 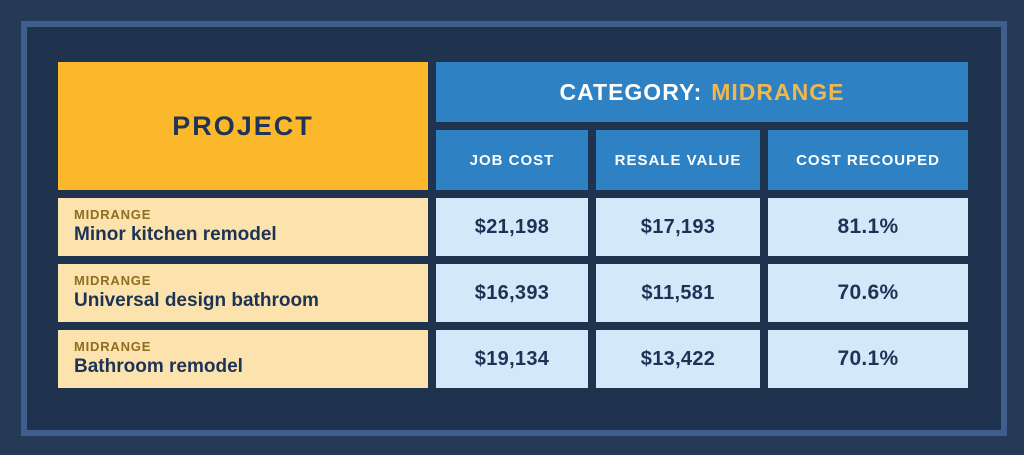 What do you see at coordinates (158, 366) in the screenshot?
I see `row-project-name: Bathroom remodel` at bounding box center [158, 366].